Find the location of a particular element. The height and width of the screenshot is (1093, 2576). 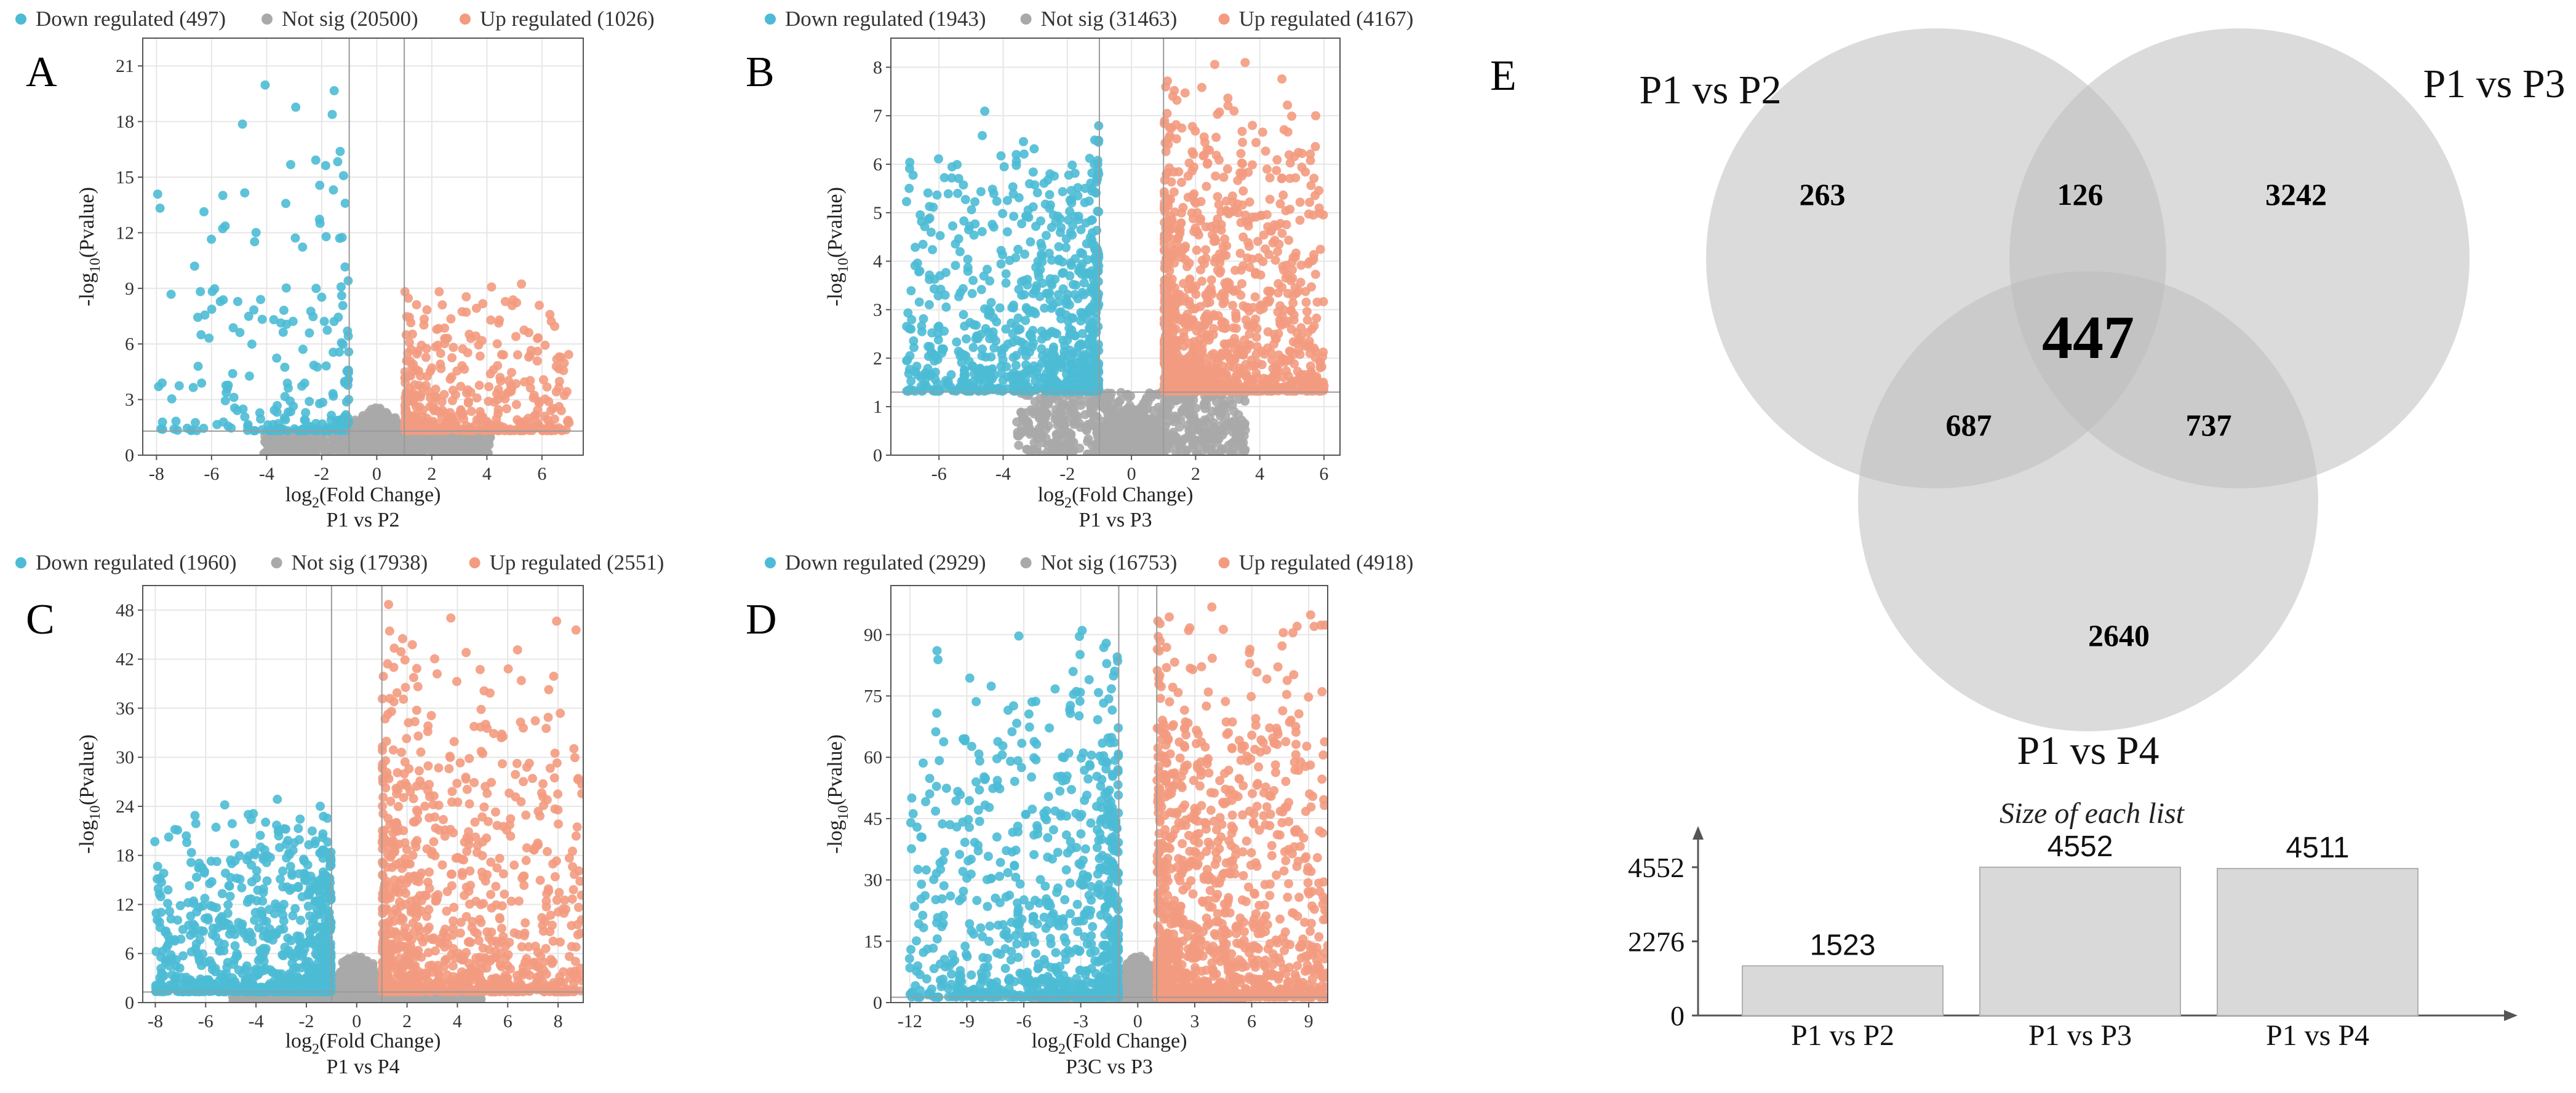

panel-letter: A is located at coordinates (41, 72).